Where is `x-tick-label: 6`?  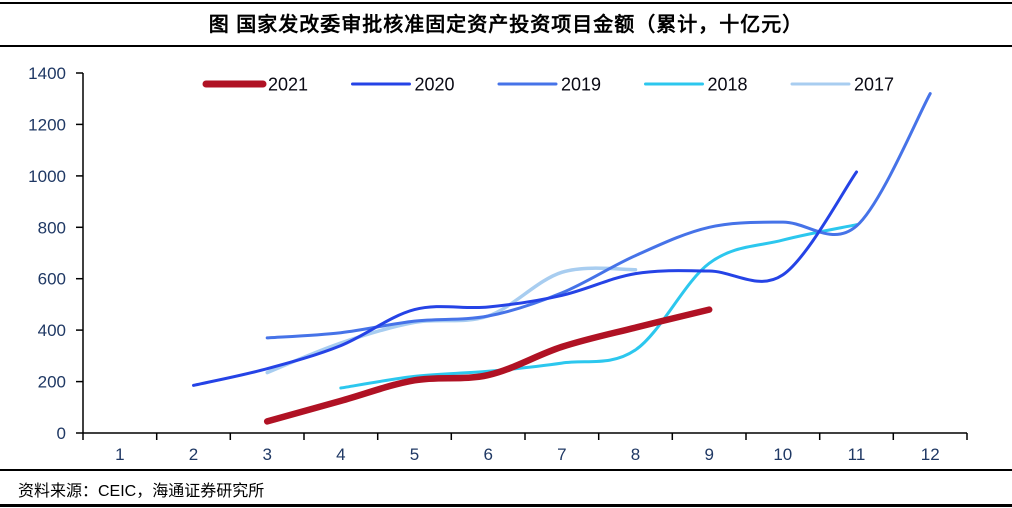
x-tick-label: 6 is located at coordinates (487, 454).